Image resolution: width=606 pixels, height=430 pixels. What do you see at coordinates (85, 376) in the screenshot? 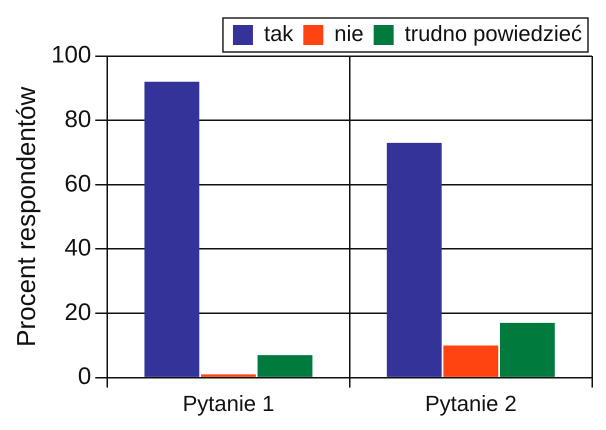
I see `y-tick-label: 0` at bounding box center [85, 376].